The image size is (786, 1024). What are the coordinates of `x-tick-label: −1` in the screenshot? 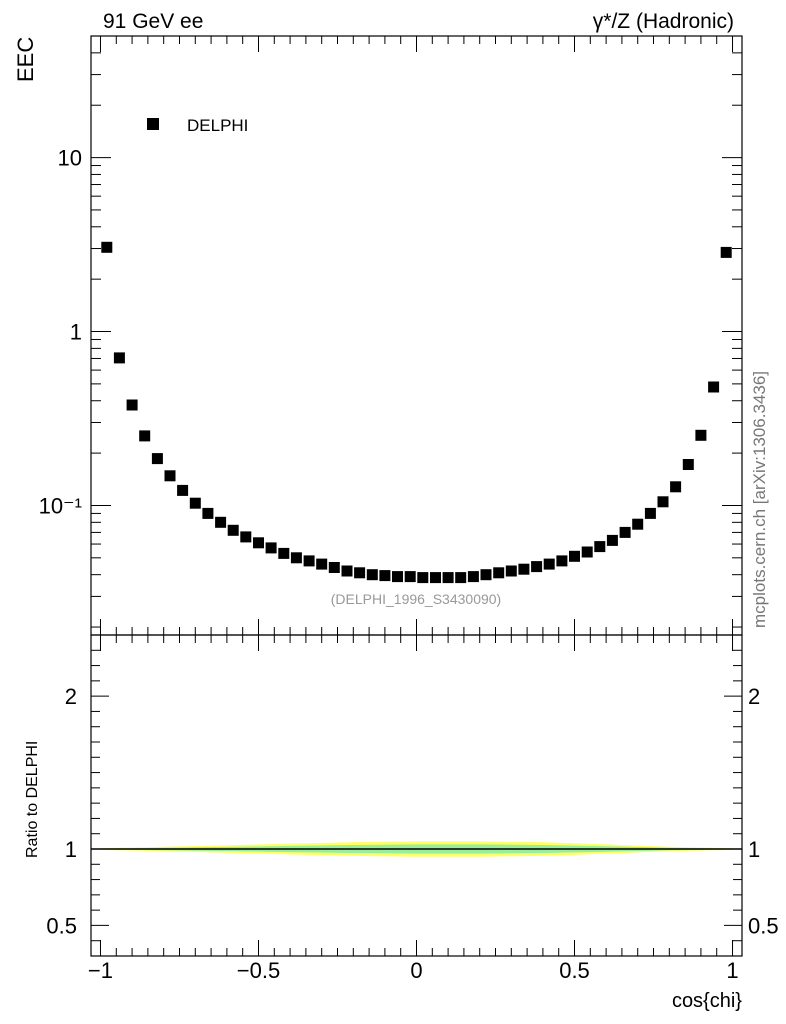 It's located at (100, 970).